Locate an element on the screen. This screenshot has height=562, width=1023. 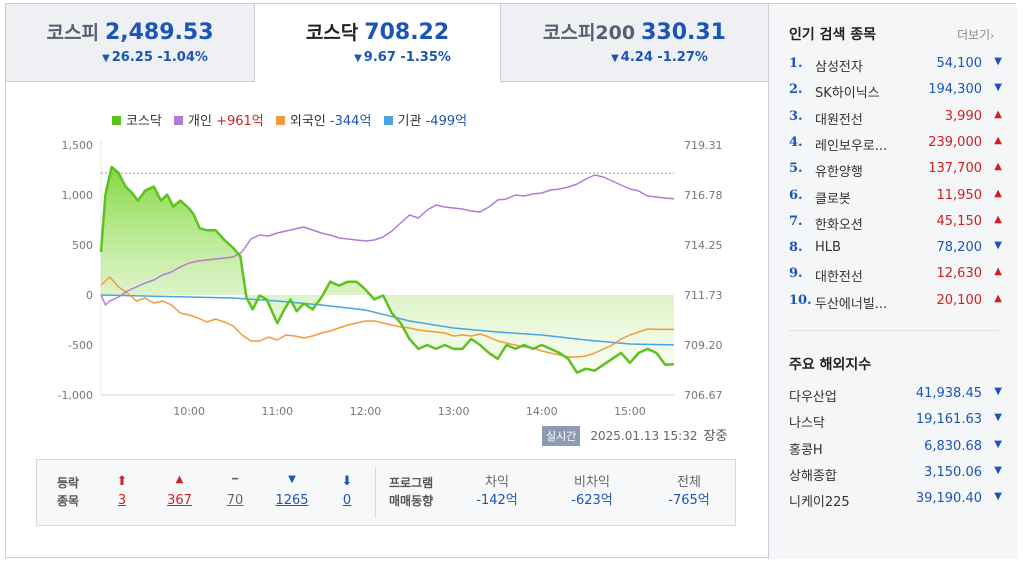
stock-name: HLB is located at coordinates (828, 248).